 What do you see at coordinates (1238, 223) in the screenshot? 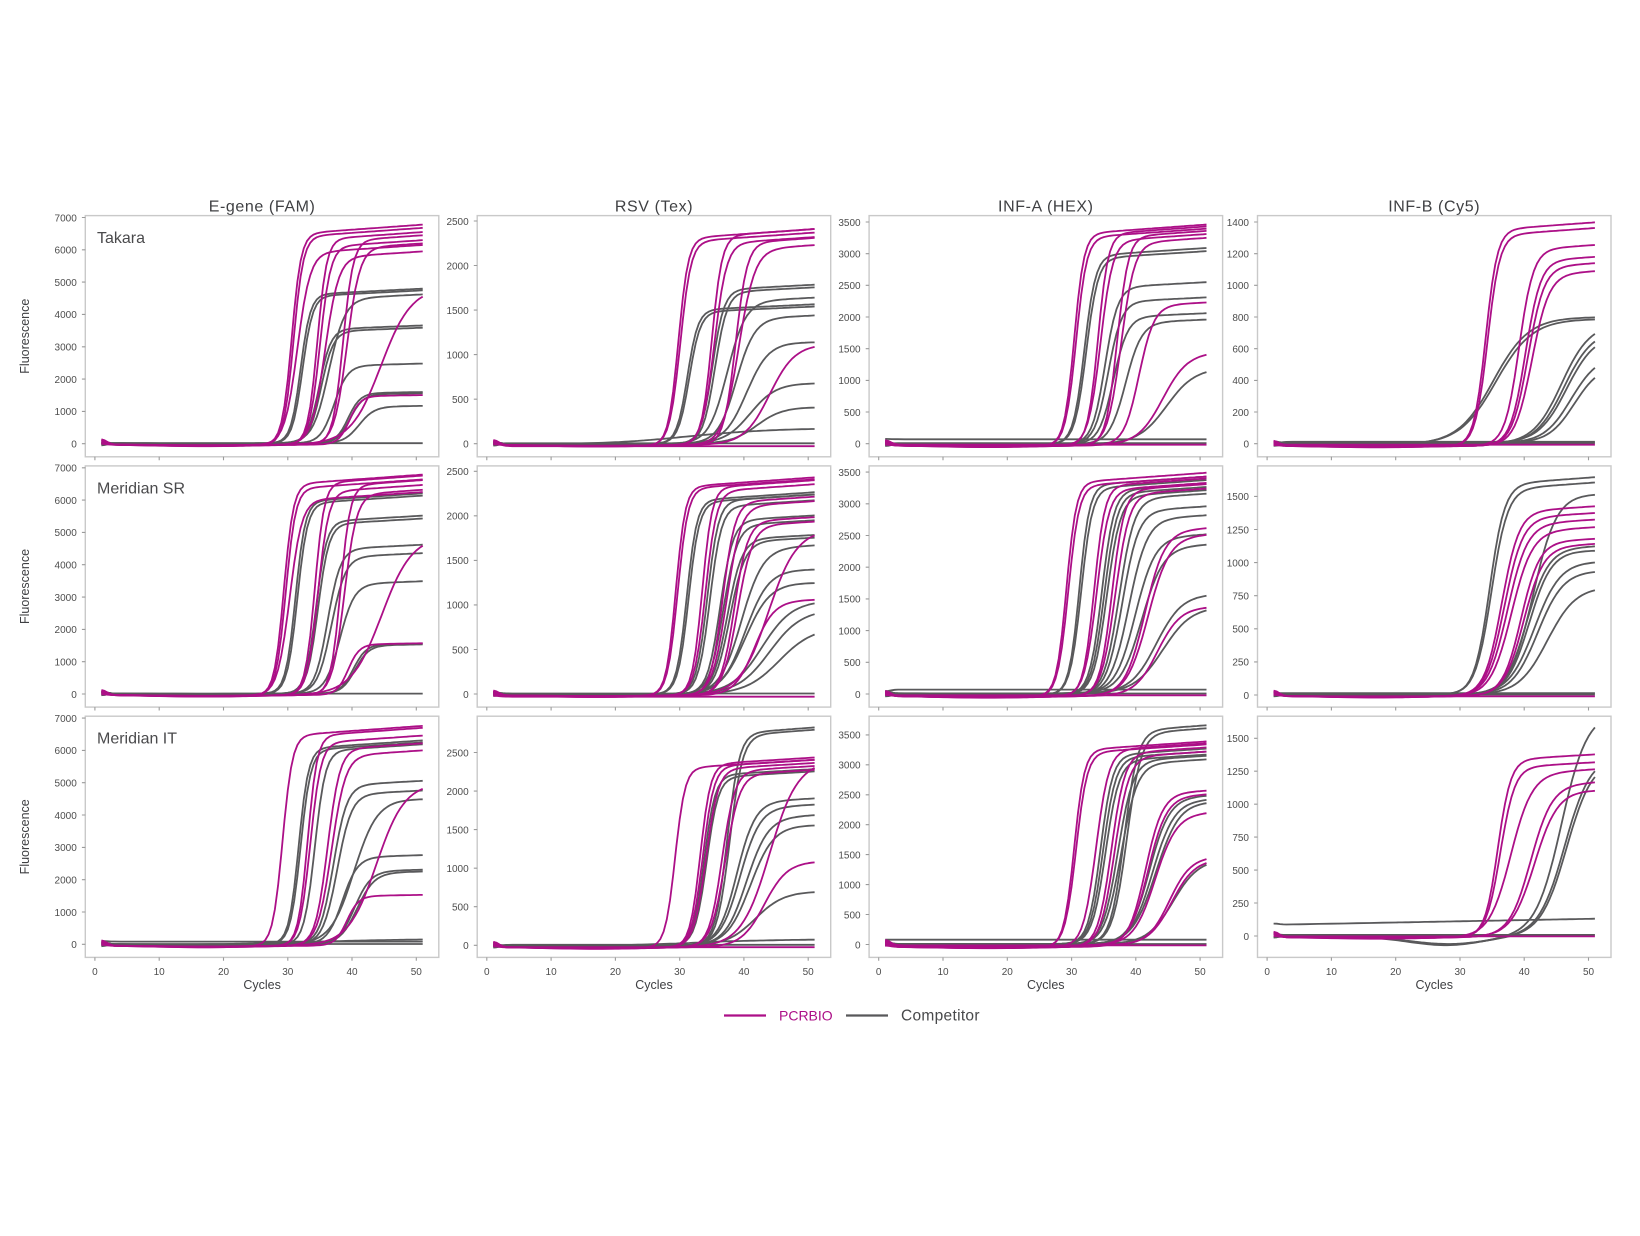
I see `svg-text: 1400` at bounding box center [1238, 223].